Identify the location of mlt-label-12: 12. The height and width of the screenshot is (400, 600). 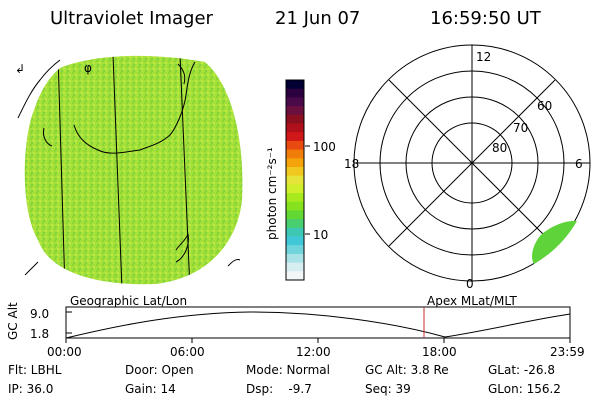
(483, 57).